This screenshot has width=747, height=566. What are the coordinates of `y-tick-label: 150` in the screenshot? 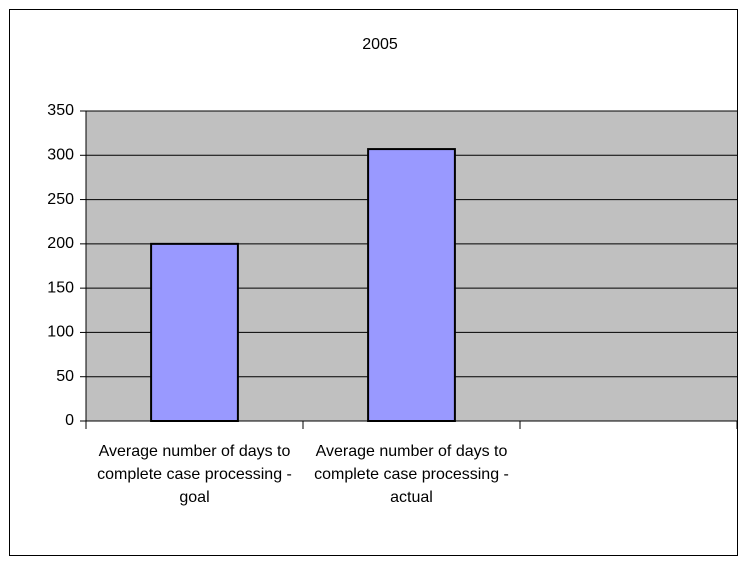 It's located at (60, 287).